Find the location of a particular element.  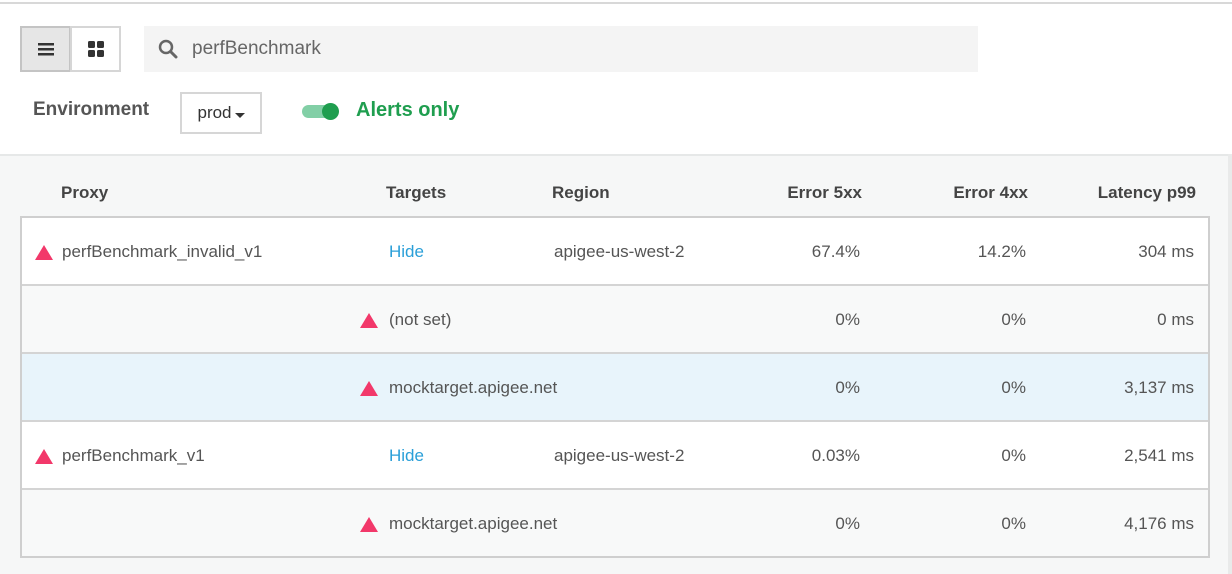

scrollbar is located at coordinates (1230, 364).